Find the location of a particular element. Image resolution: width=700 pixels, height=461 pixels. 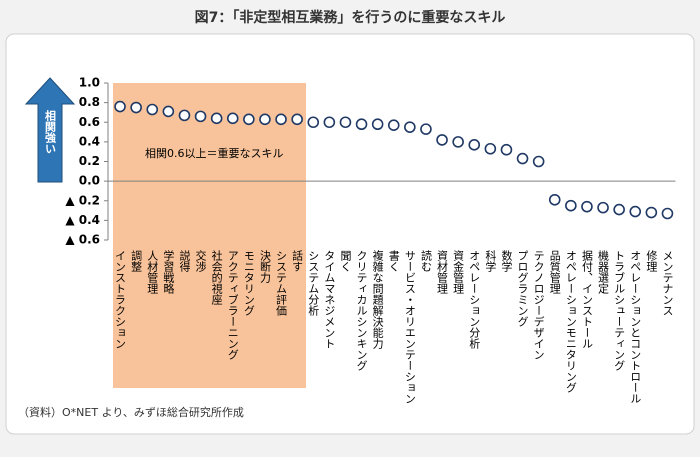

x-tick-label: オペレーションモニタリング is located at coordinates (570, 321).